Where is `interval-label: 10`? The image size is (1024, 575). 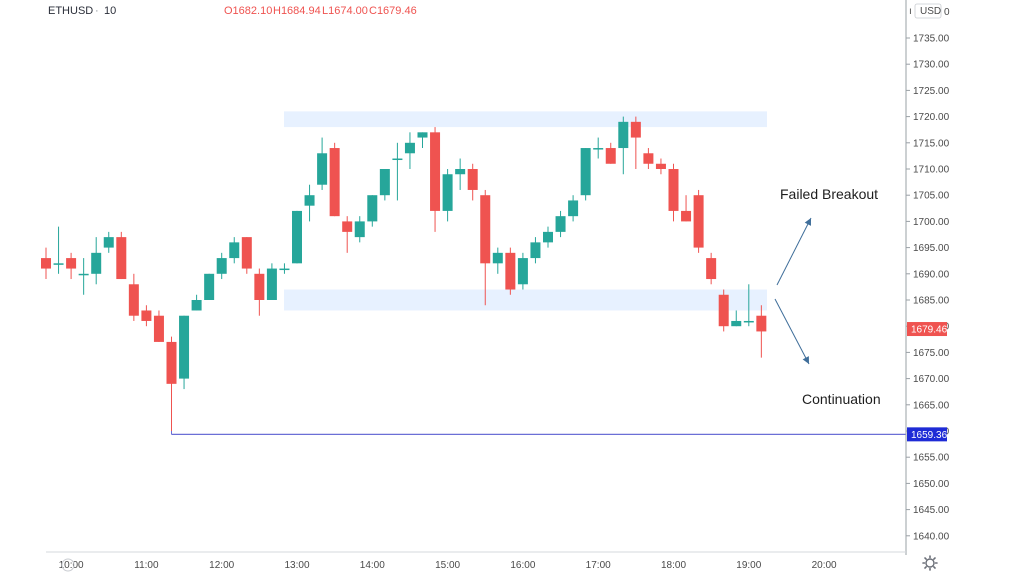 interval-label: 10 is located at coordinates (110, 11).